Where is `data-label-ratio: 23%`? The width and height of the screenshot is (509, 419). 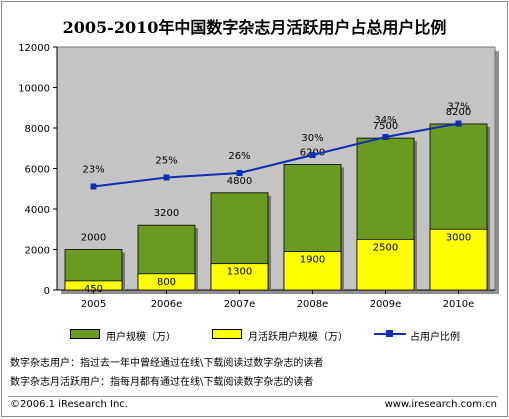
data-label-ratio: 23% is located at coordinates (93, 170).